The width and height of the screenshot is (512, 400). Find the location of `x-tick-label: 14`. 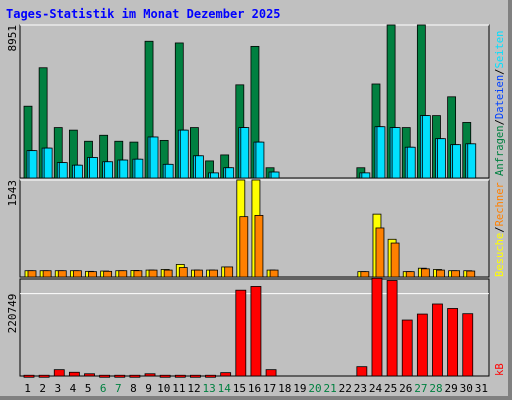

x-tick-label: 14 is located at coordinates (225, 388).